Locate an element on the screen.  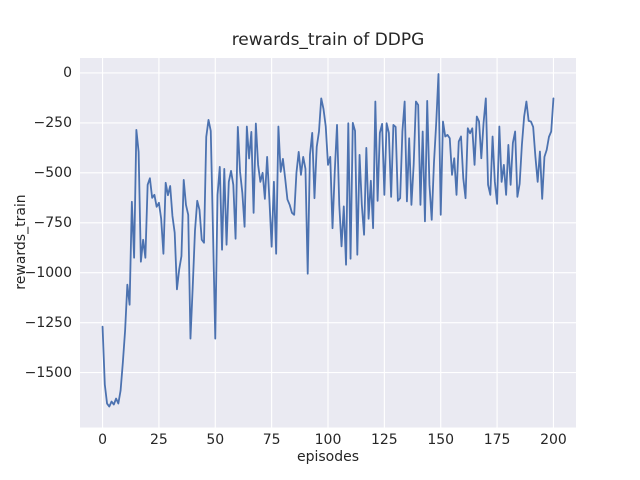
y-tick-label: −1500 is located at coordinates (48, 372).